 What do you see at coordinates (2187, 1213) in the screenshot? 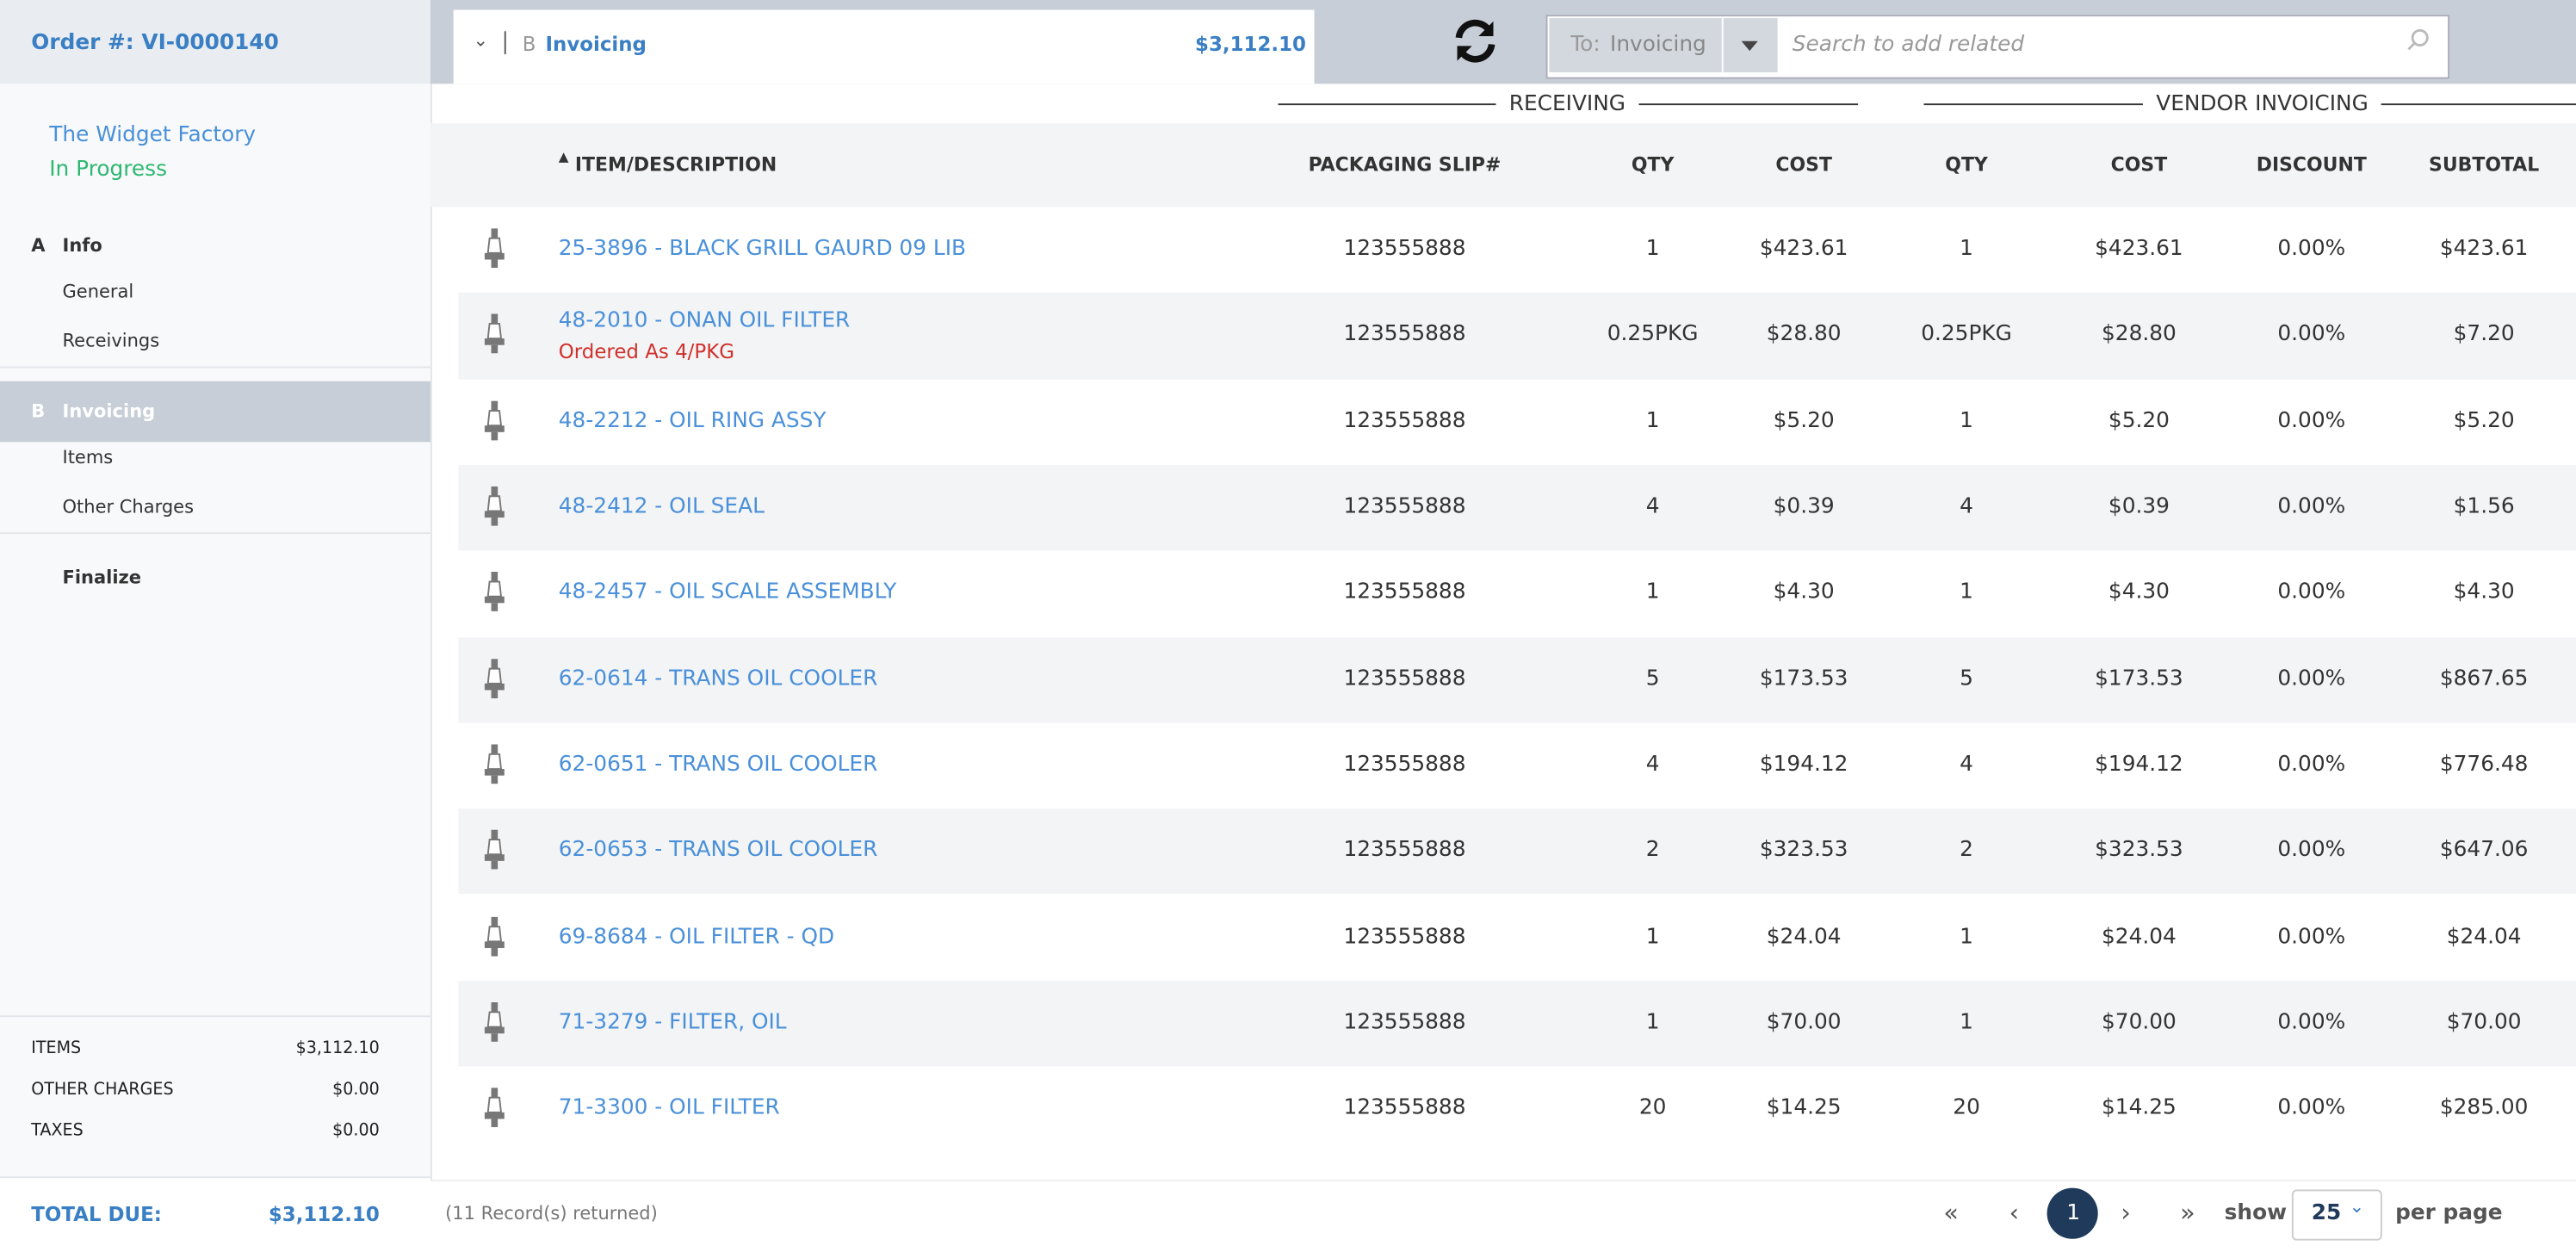
I see `last-page: »` at bounding box center [2187, 1213].